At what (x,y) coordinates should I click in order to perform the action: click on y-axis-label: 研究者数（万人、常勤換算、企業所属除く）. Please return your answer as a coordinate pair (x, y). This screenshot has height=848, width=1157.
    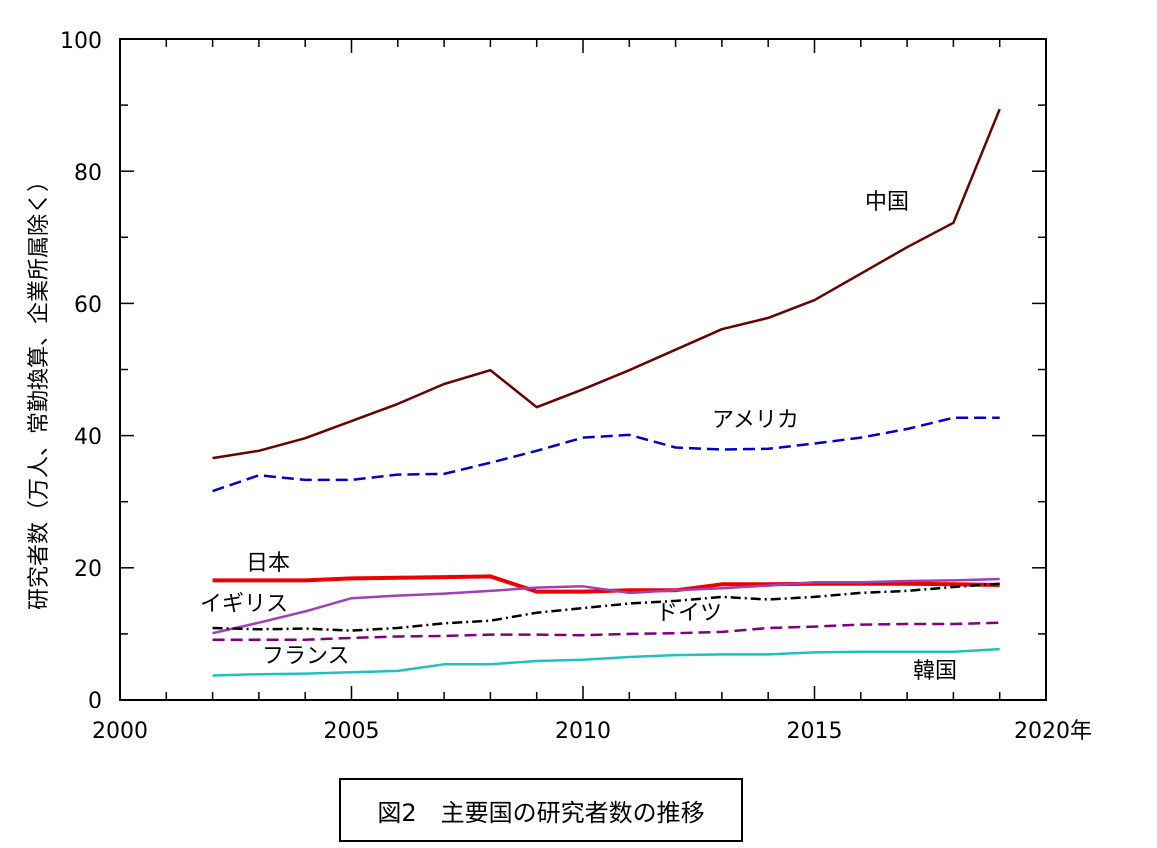
    Looking at the image, I should click on (39, 390).